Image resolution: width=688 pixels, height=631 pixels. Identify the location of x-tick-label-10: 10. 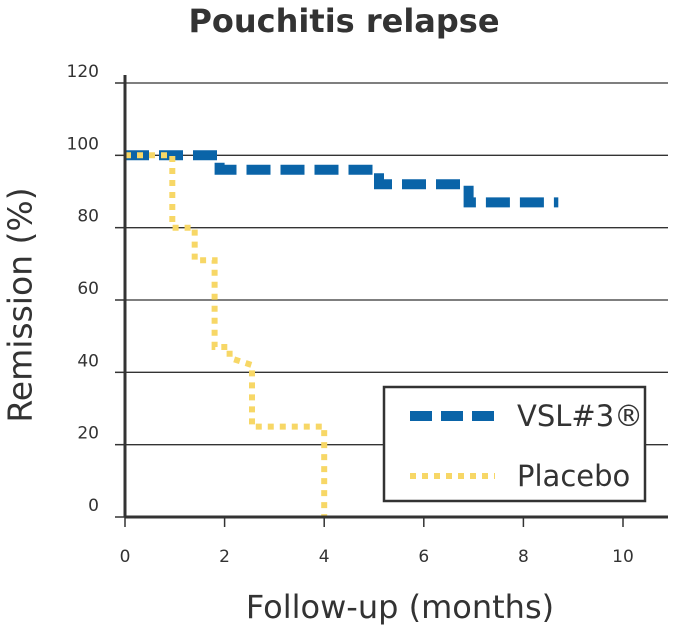
(623, 557).